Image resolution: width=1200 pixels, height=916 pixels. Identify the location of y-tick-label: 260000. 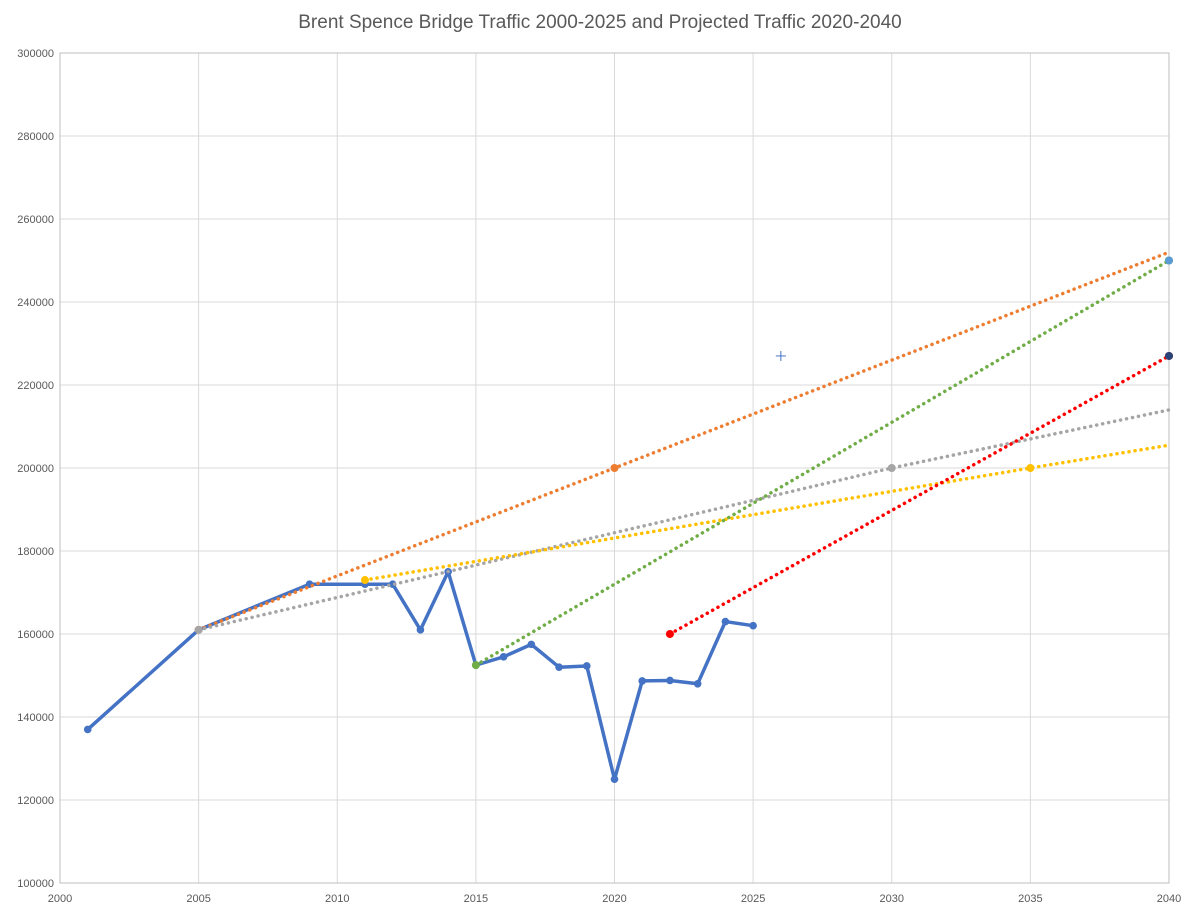
(35, 220).